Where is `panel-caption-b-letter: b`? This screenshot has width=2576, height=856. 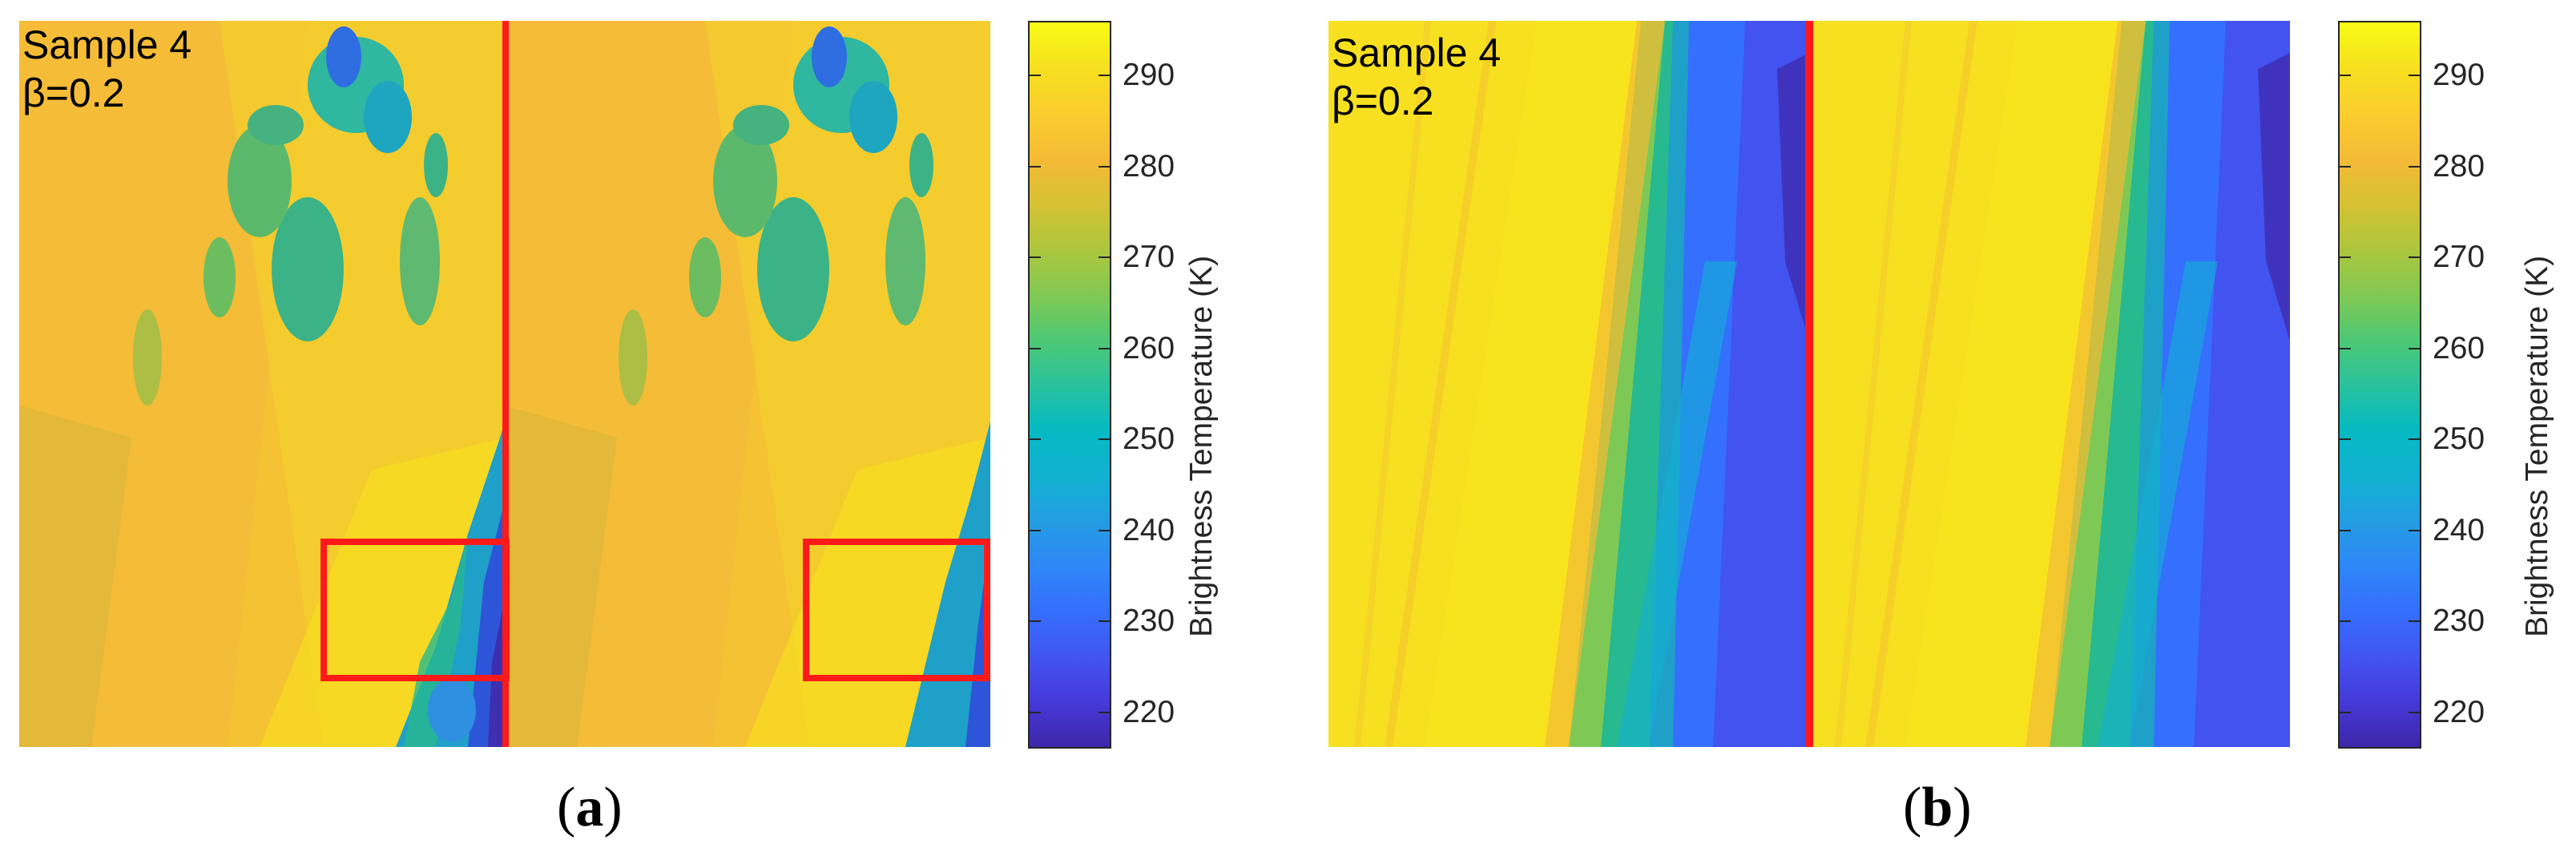 panel-caption-b-letter: b is located at coordinates (1937, 807).